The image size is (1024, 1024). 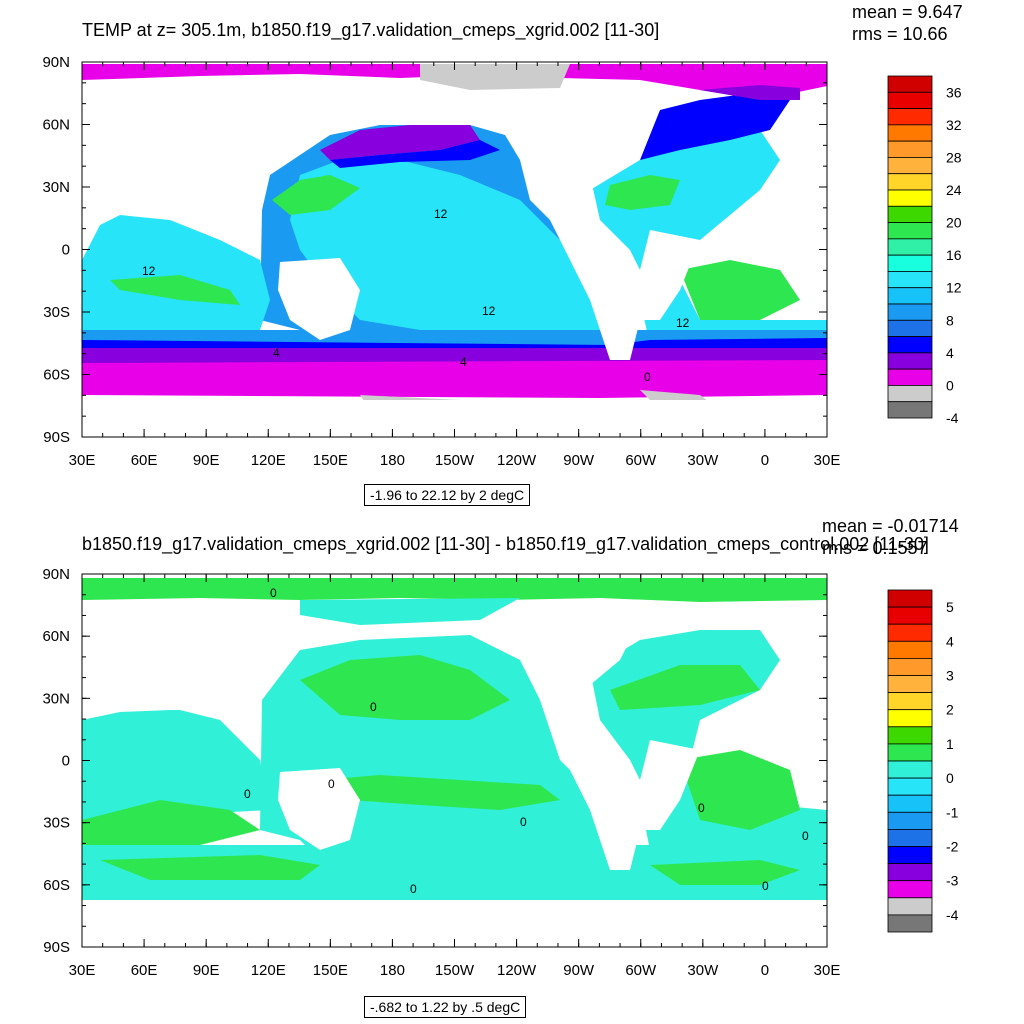 I want to click on colorbar-label: -2, so click(x=952, y=847).